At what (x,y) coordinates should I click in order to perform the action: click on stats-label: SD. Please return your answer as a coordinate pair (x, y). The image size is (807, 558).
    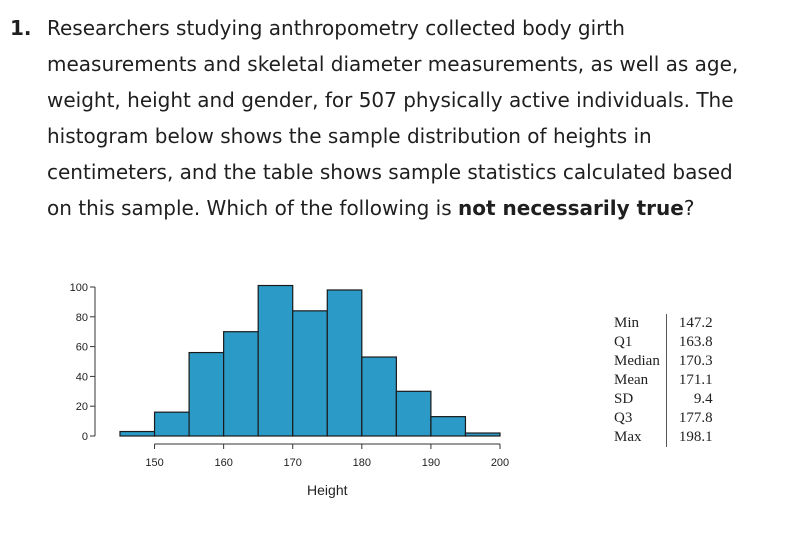
    Looking at the image, I should click on (640, 399).